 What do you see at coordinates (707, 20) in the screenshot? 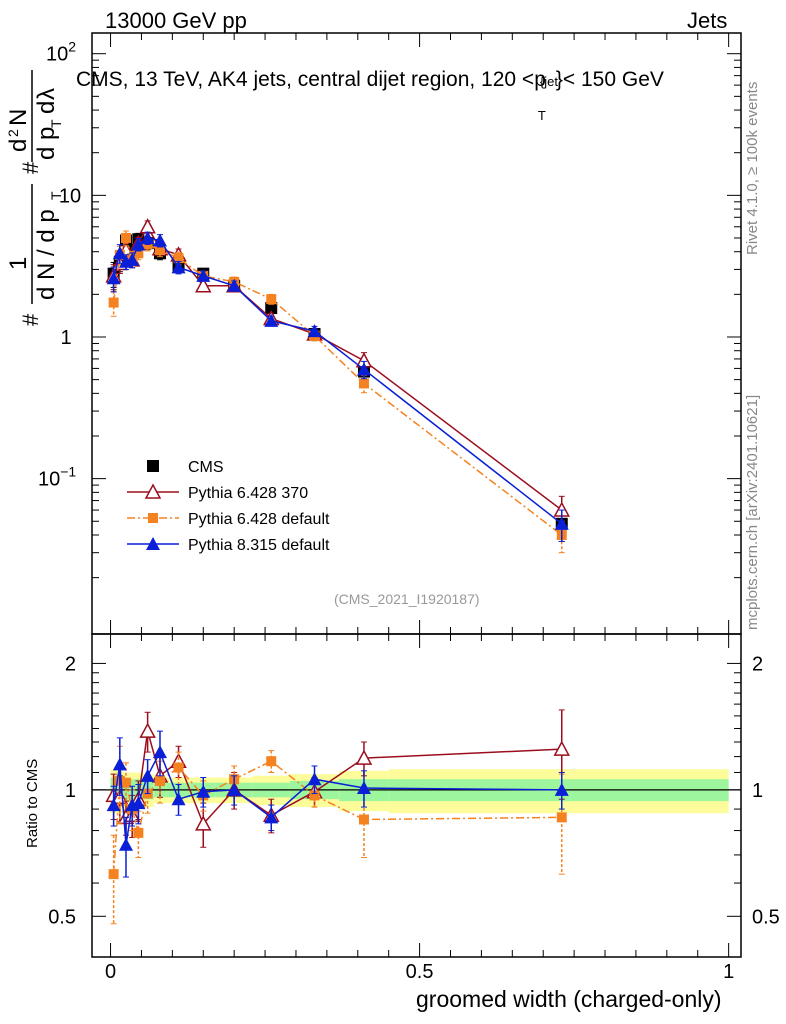
I see `header-right: Jets` at bounding box center [707, 20].